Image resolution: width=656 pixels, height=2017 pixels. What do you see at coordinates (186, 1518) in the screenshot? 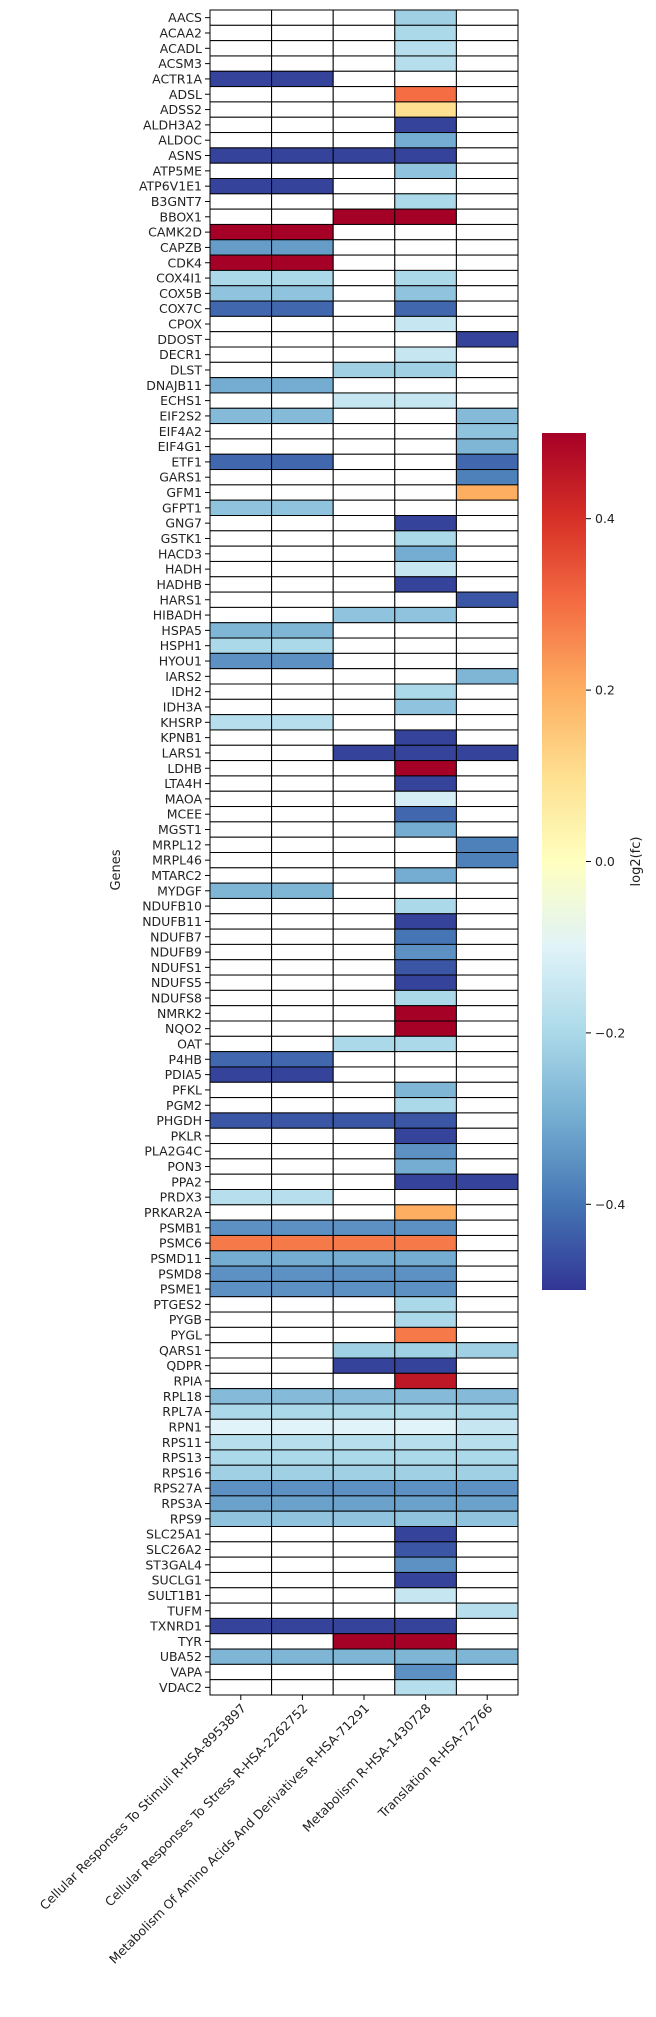
I see `gene-label: RPS9` at bounding box center [186, 1518].